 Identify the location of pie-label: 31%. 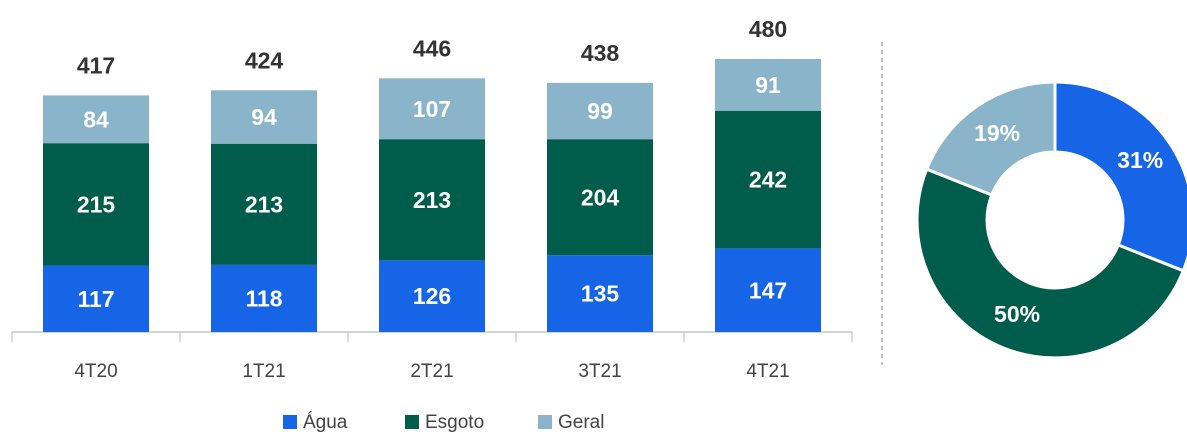
(1140, 160).